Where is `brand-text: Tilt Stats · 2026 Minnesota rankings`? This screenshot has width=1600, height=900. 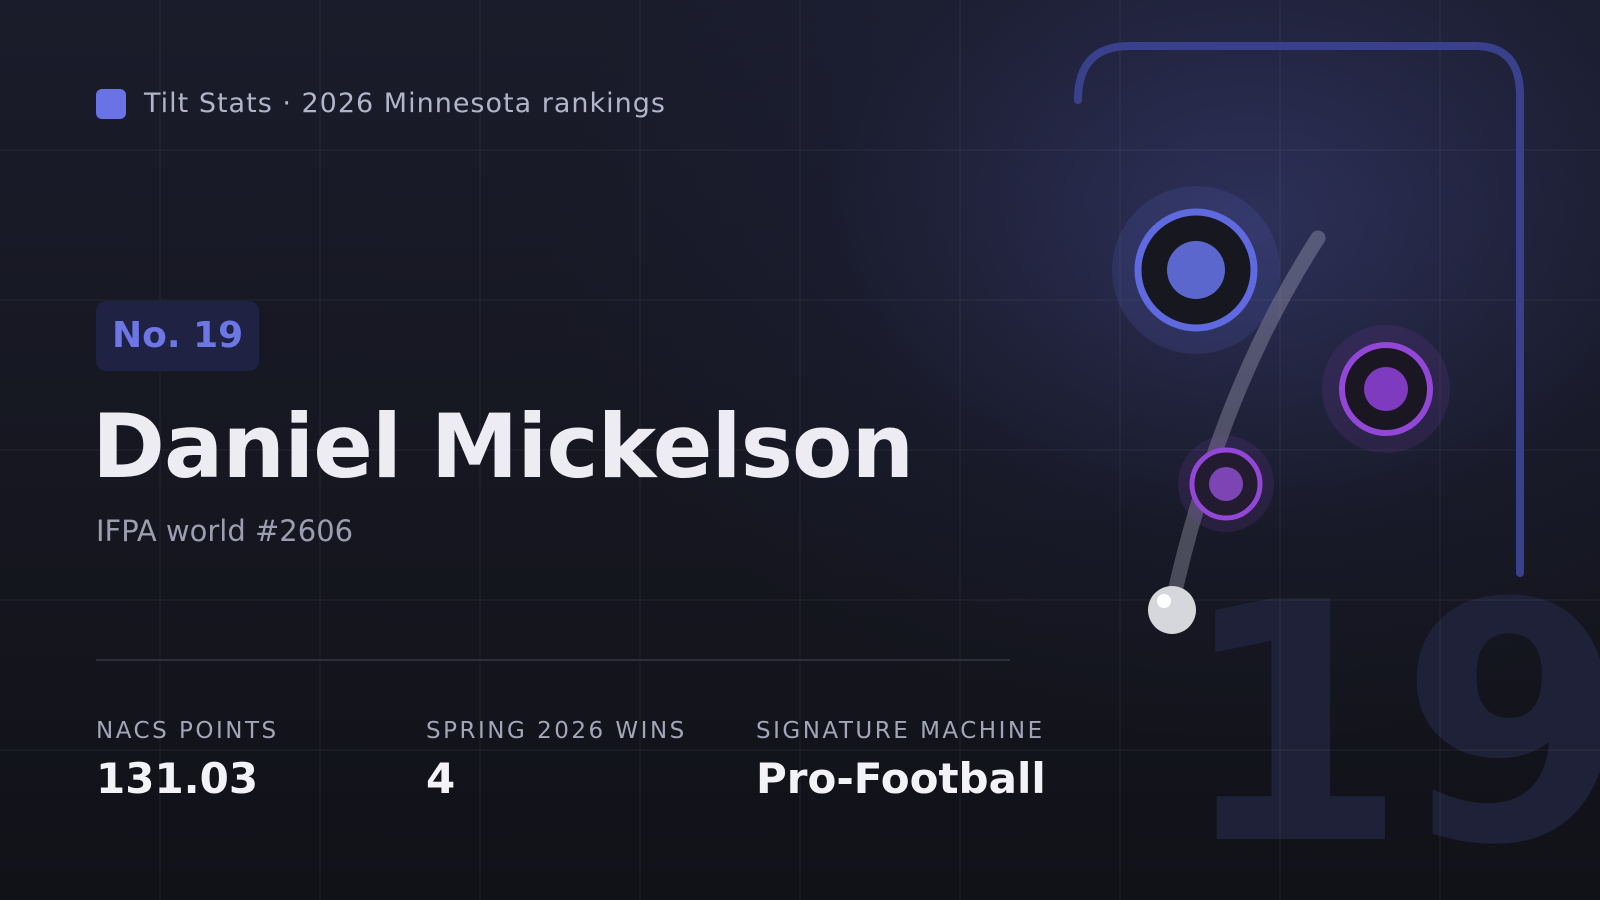 brand-text: Tilt Stats · 2026 Minnesota rankings is located at coordinates (405, 103).